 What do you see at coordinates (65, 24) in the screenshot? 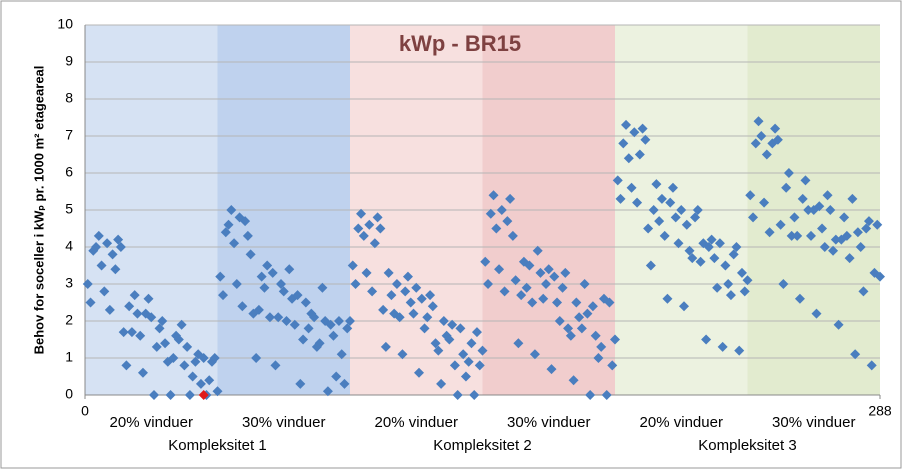
I see `y-tick-label: 10` at bounding box center [65, 24].